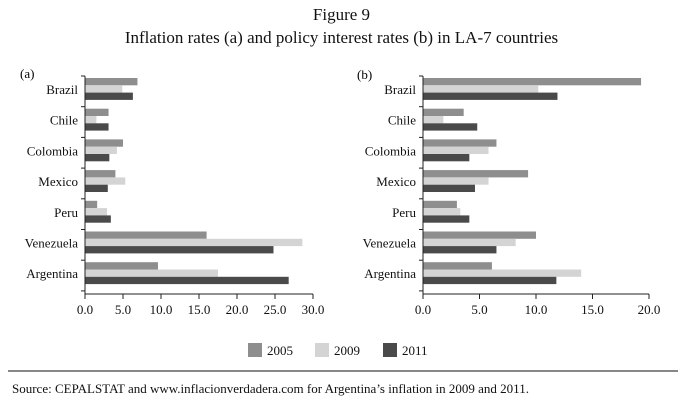  Describe the element at coordinates (52, 273) in the screenshot. I see `category-label-a-argentina: Argentina` at that location.